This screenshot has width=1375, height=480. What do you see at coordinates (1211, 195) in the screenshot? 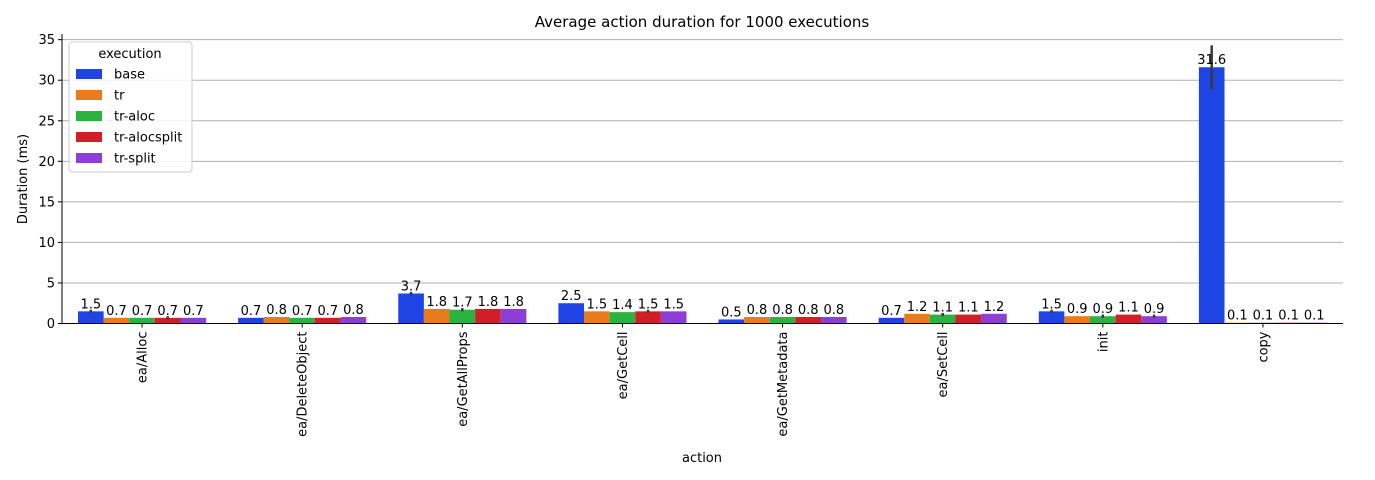
I see `bar-base-copy` at bounding box center [1211, 195].